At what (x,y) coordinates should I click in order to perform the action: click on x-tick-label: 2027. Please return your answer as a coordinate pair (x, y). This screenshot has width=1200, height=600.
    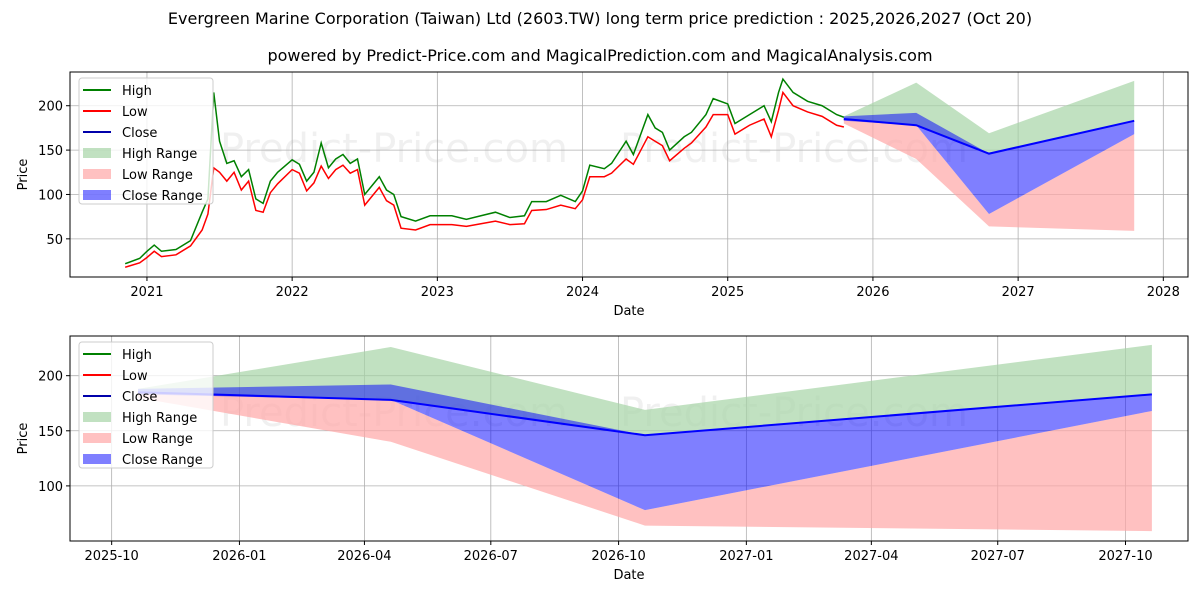
    Looking at the image, I should click on (1018, 292).